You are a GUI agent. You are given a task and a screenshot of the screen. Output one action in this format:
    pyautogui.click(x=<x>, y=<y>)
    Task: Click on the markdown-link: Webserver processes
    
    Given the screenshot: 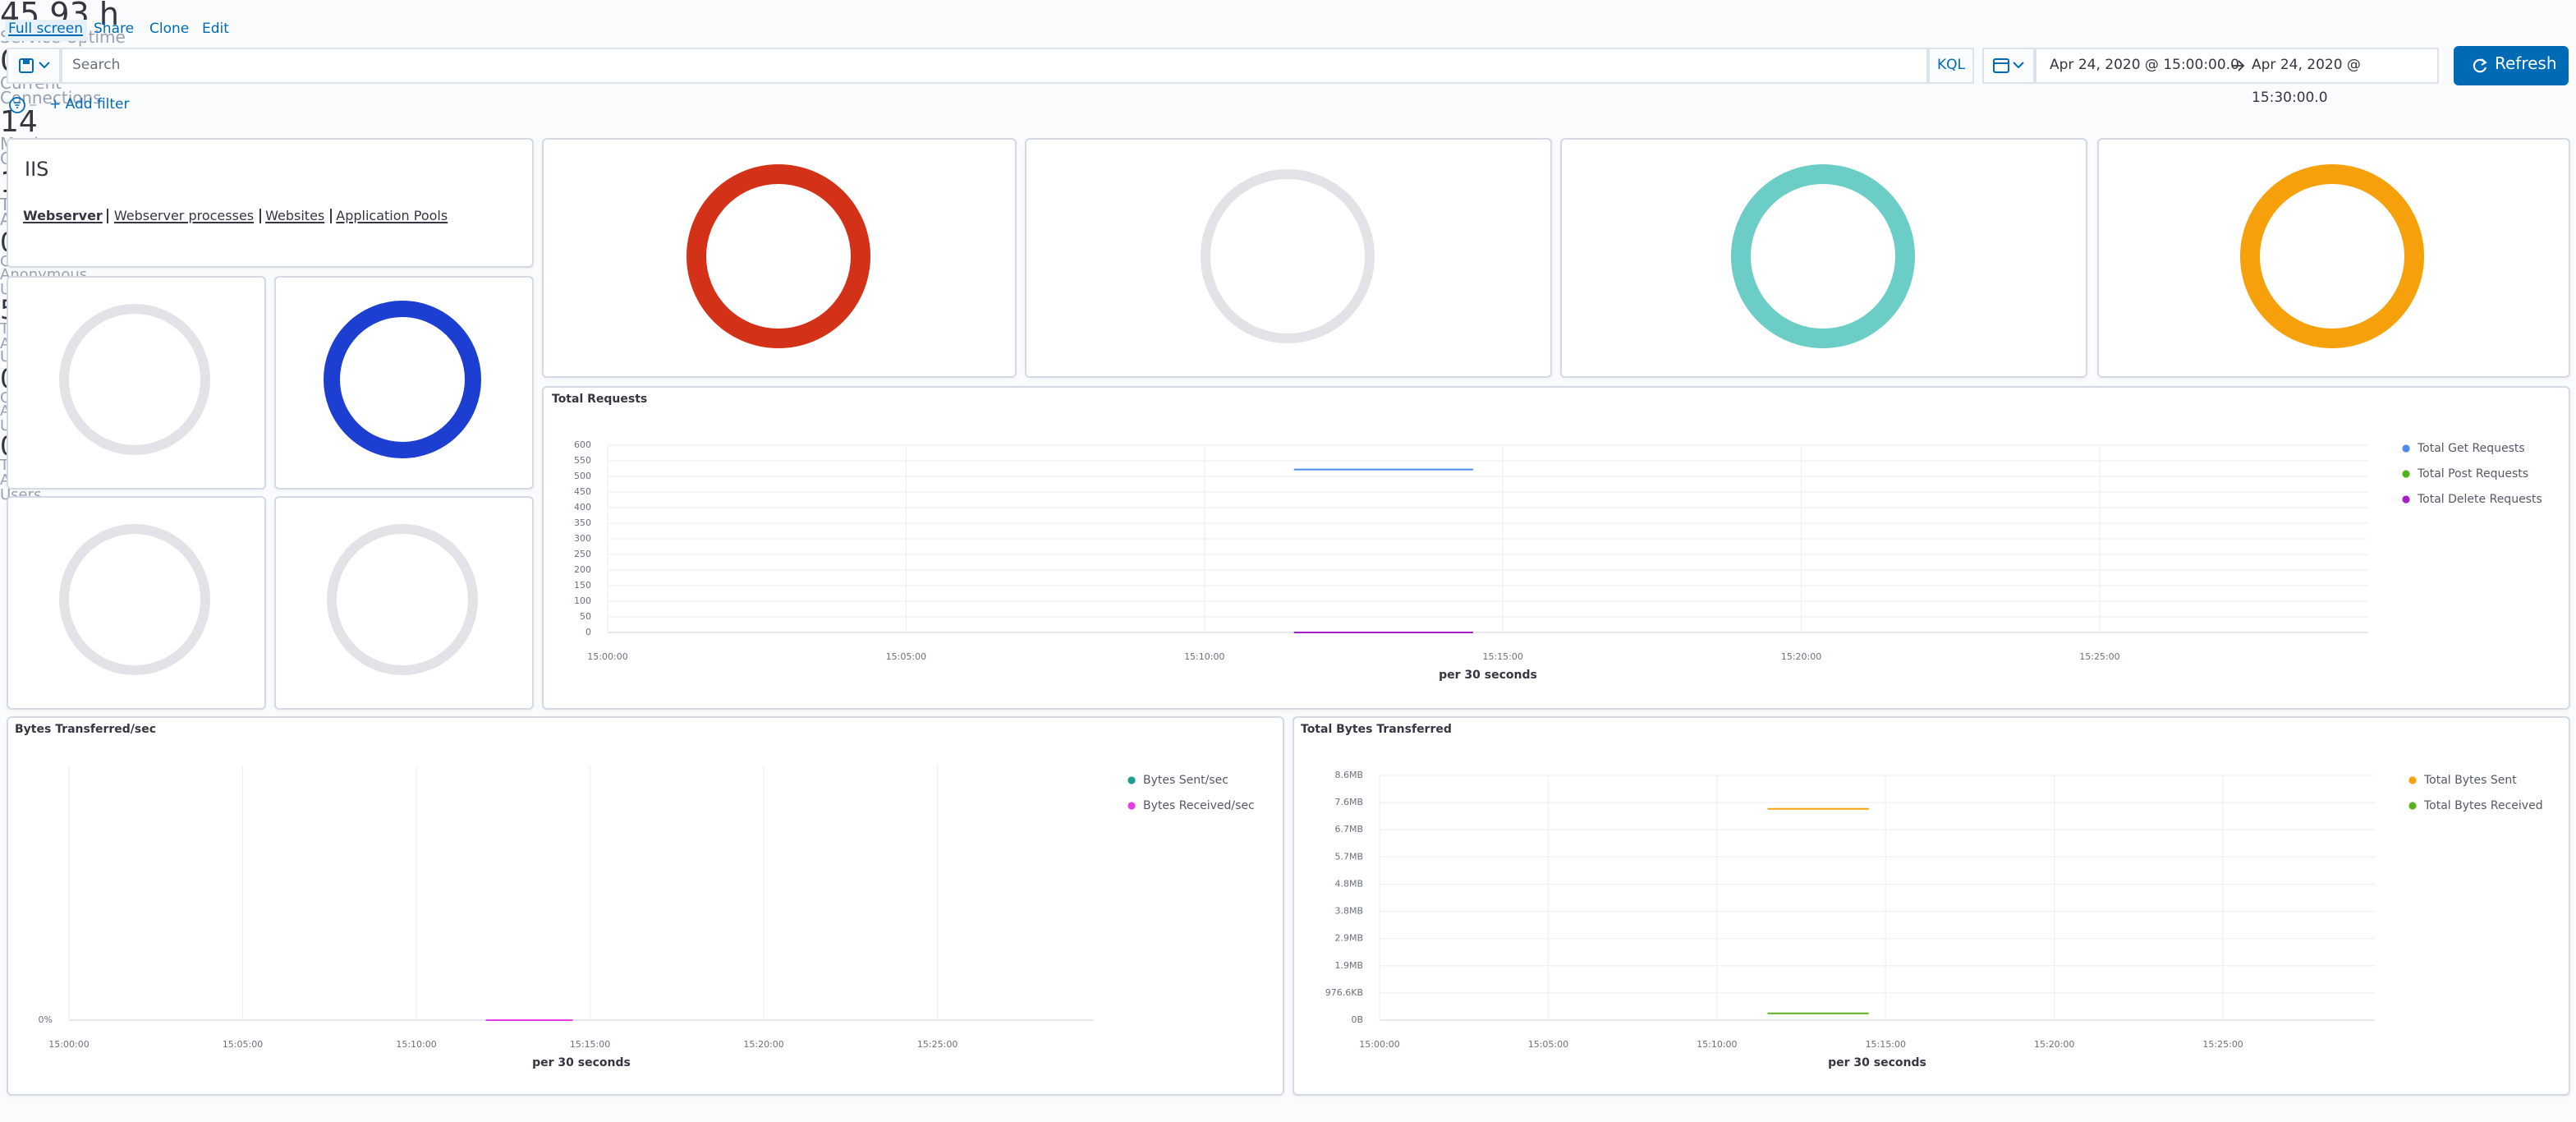 What is the action you would take?
    pyautogui.click(x=183, y=216)
    